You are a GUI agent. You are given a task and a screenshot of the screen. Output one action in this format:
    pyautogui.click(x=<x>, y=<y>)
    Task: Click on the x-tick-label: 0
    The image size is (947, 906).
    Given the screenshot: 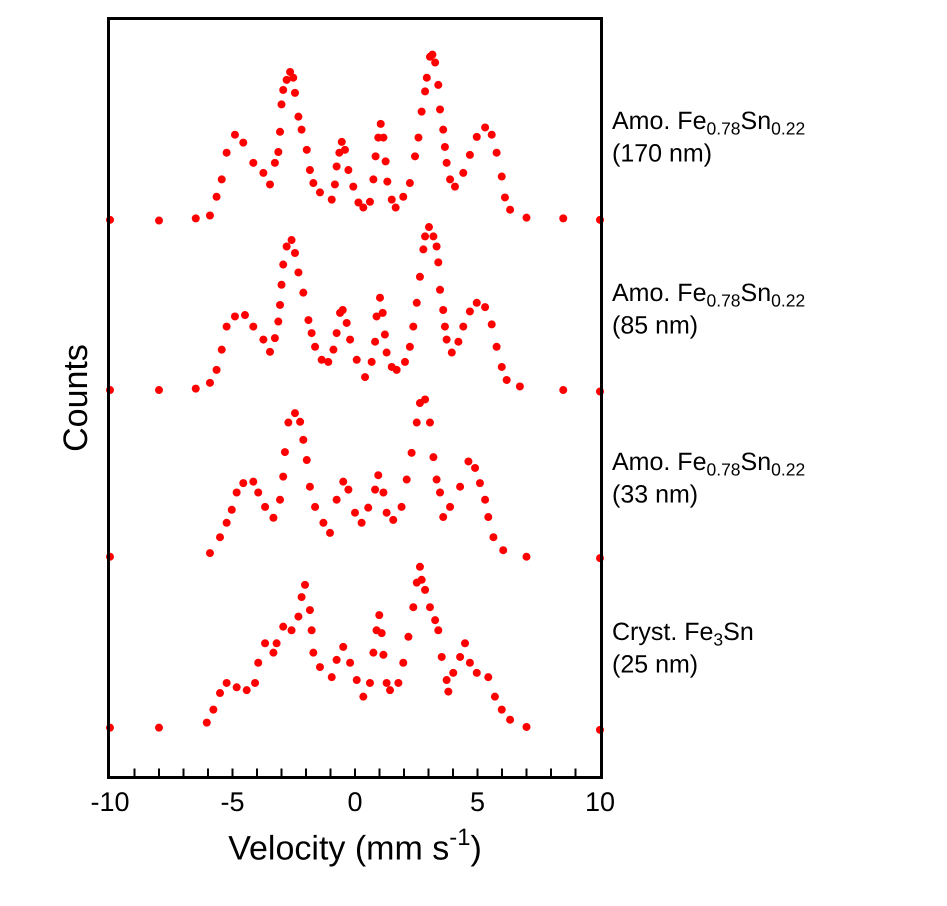 What is the action you would take?
    pyautogui.click(x=355, y=802)
    